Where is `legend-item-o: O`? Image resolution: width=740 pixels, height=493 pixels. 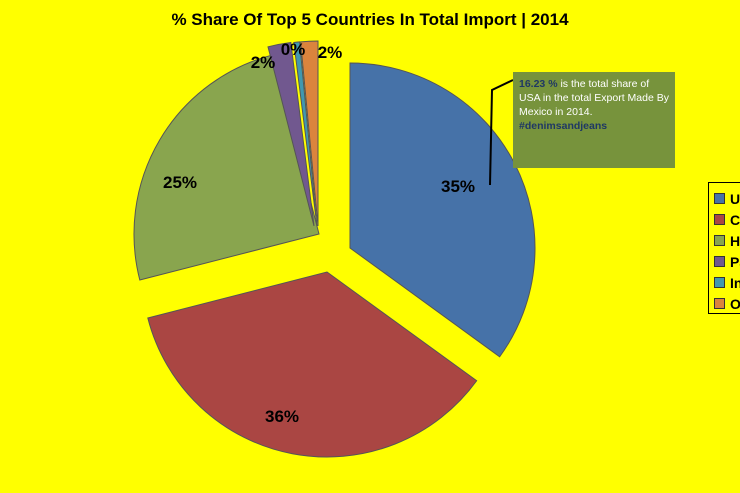
legend-item-o: O is located at coordinates (727, 303).